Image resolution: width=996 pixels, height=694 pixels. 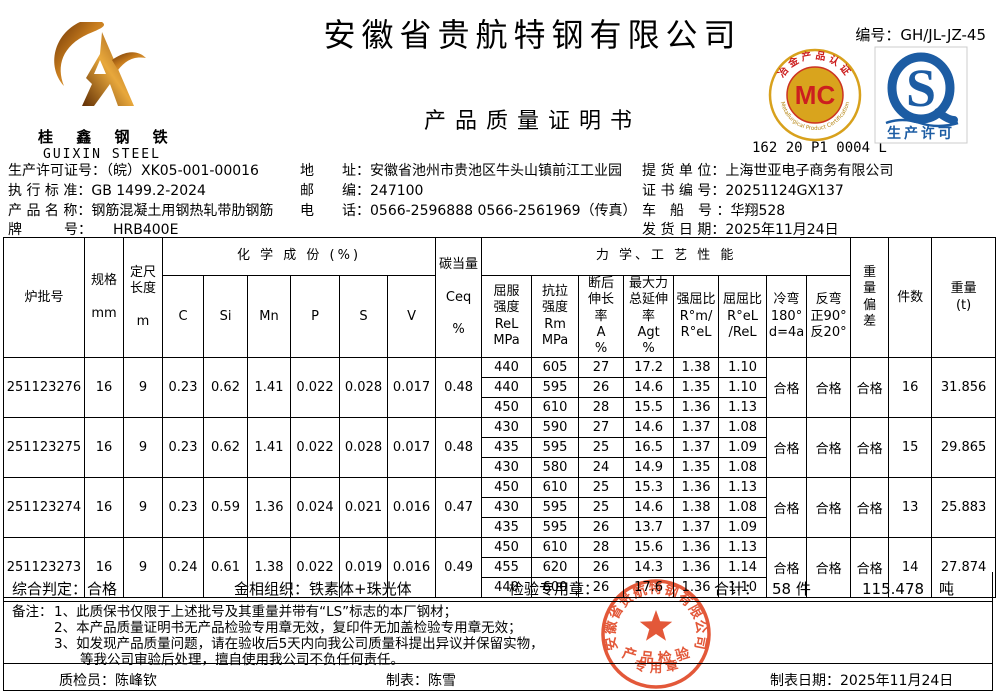 I want to click on length-cell: 9, so click(x=143, y=448).